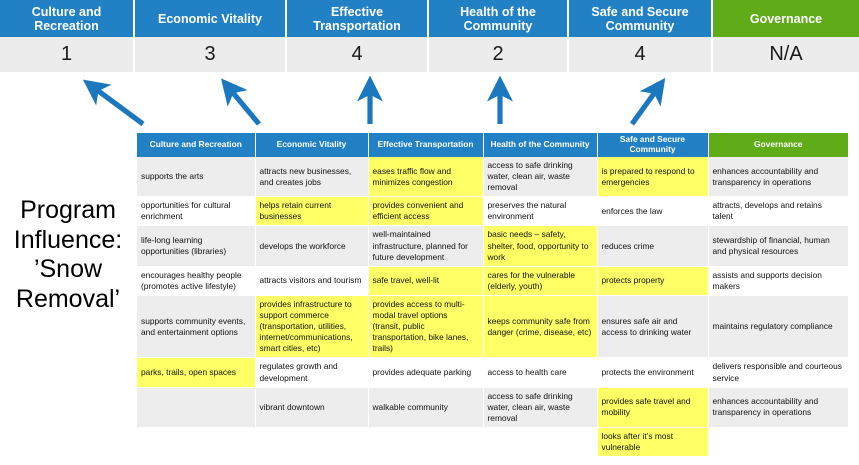 The width and height of the screenshot is (859, 465). I want to click on matrix-cell: is prepared to respond to emergencies, so click(653, 177).